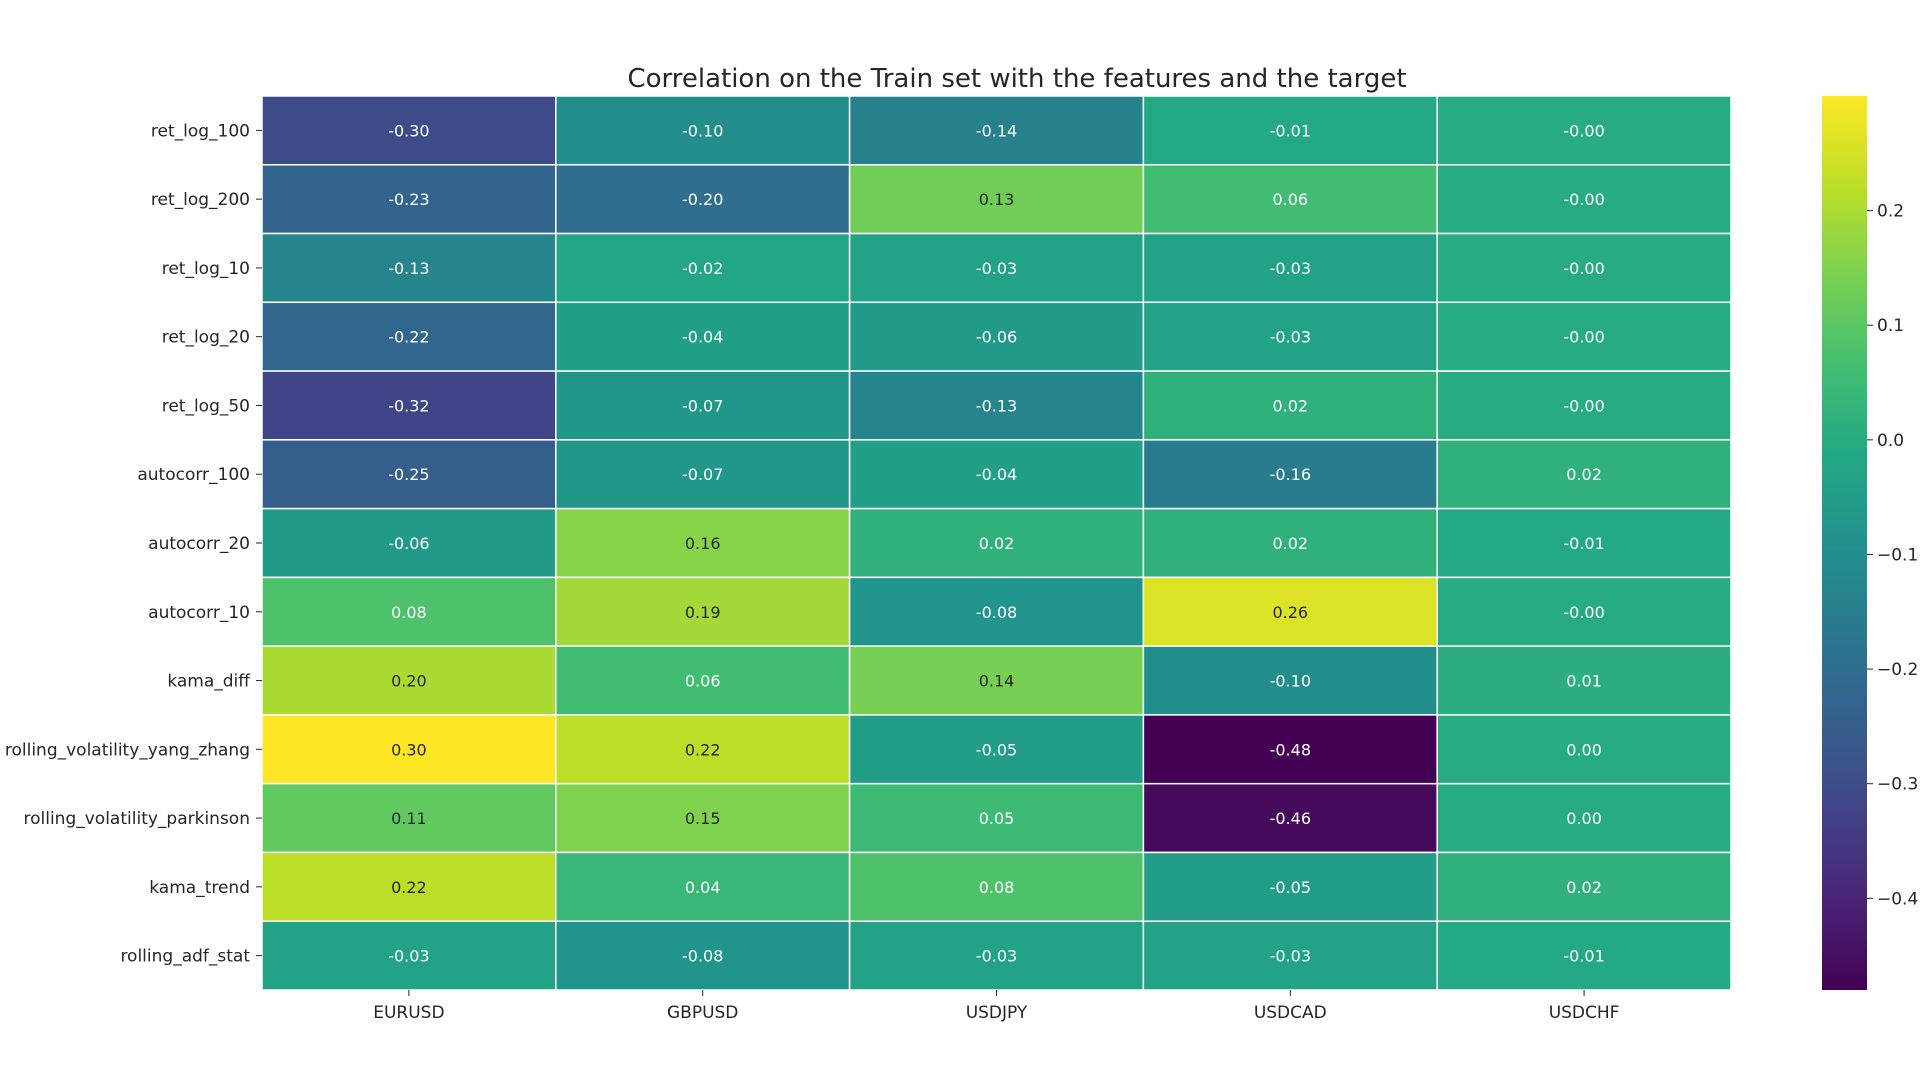 This screenshot has height=1084, width=1920. What do you see at coordinates (1890, 212) in the screenshot?
I see `colorbar-tick-label: 0.2` at bounding box center [1890, 212].